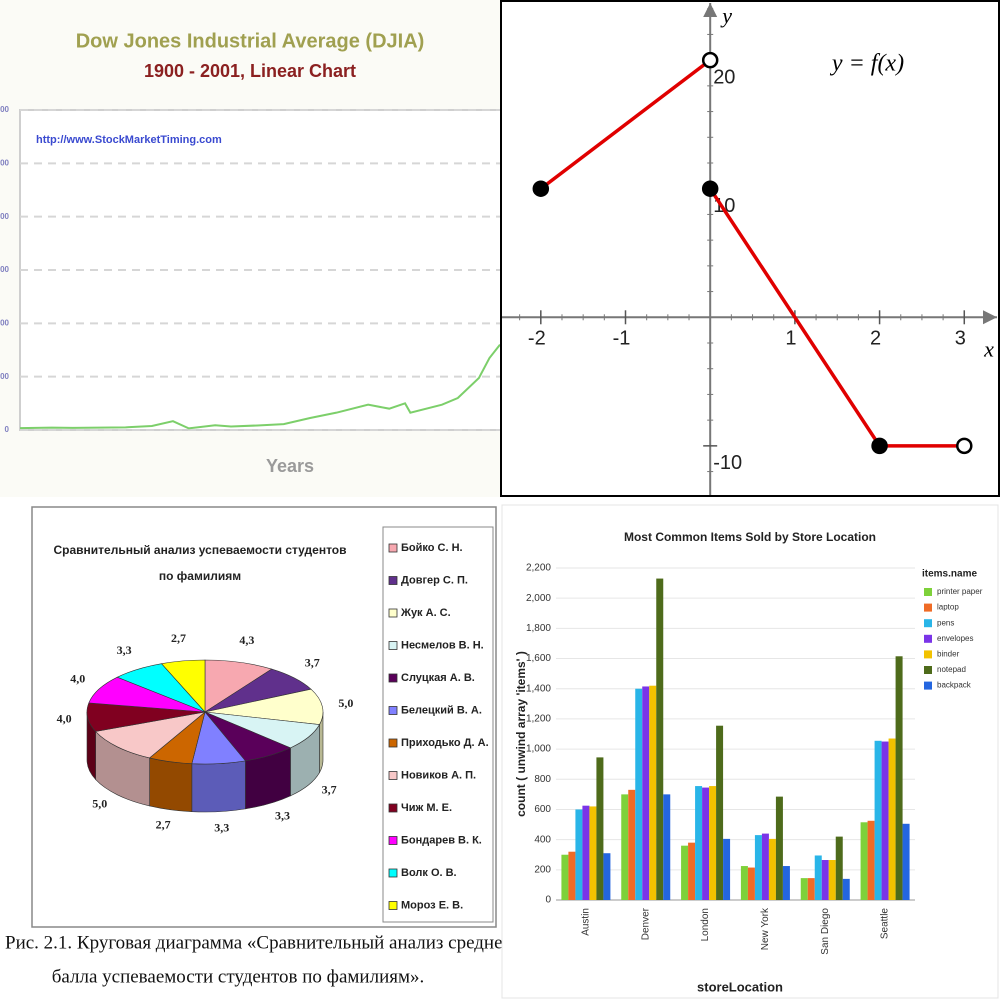  What do you see at coordinates (960, 591) in the screenshot?
I see `legend-label: printer paper` at bounding box center [960, 591].